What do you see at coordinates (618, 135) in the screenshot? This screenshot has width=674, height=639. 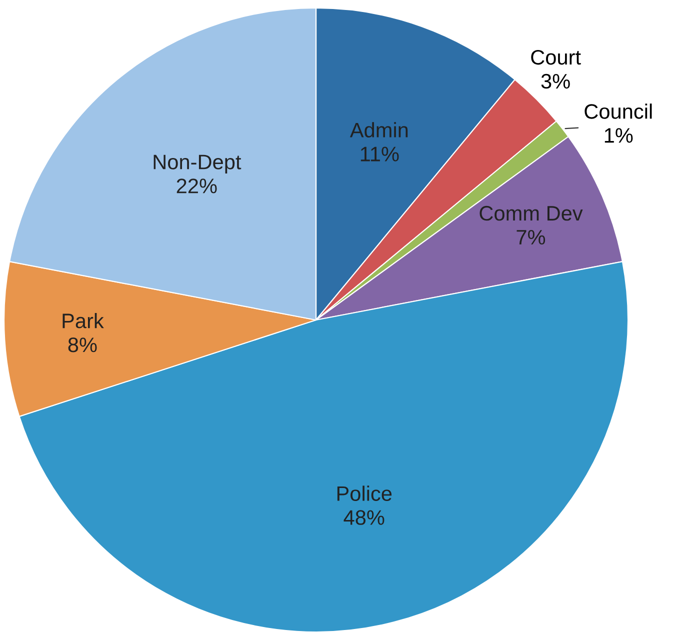 I see `data-label: 1%` at bounding box center [618, 135].